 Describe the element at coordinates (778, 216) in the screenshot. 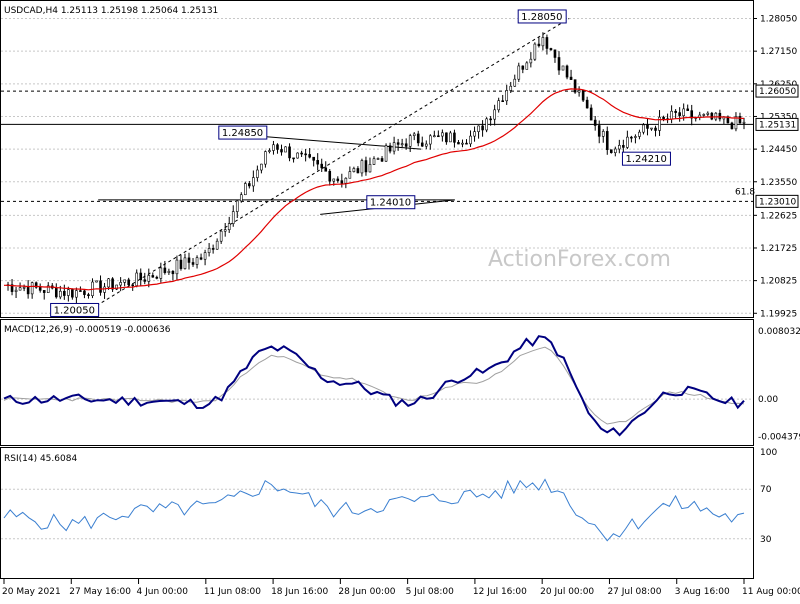

I see `price-tick-label: 1.22625` at that location.